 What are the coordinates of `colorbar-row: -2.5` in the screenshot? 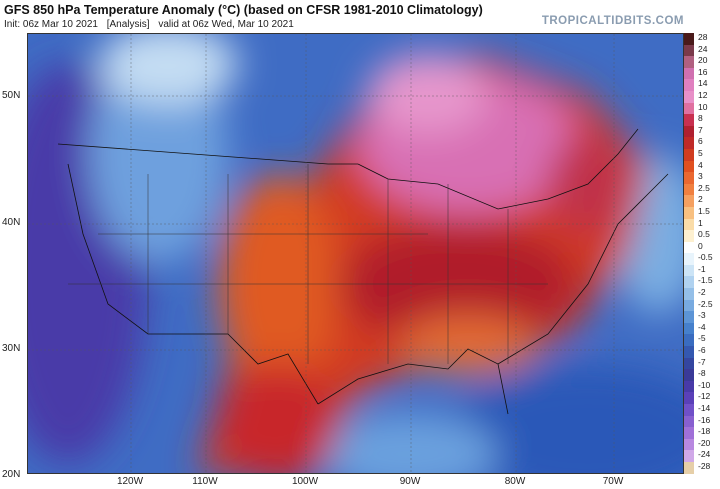 It's located at (702, 305).